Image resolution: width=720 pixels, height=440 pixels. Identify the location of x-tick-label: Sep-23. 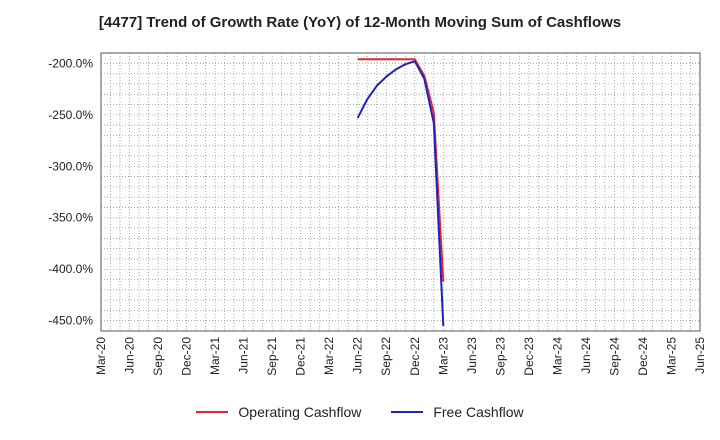
(500, 356).